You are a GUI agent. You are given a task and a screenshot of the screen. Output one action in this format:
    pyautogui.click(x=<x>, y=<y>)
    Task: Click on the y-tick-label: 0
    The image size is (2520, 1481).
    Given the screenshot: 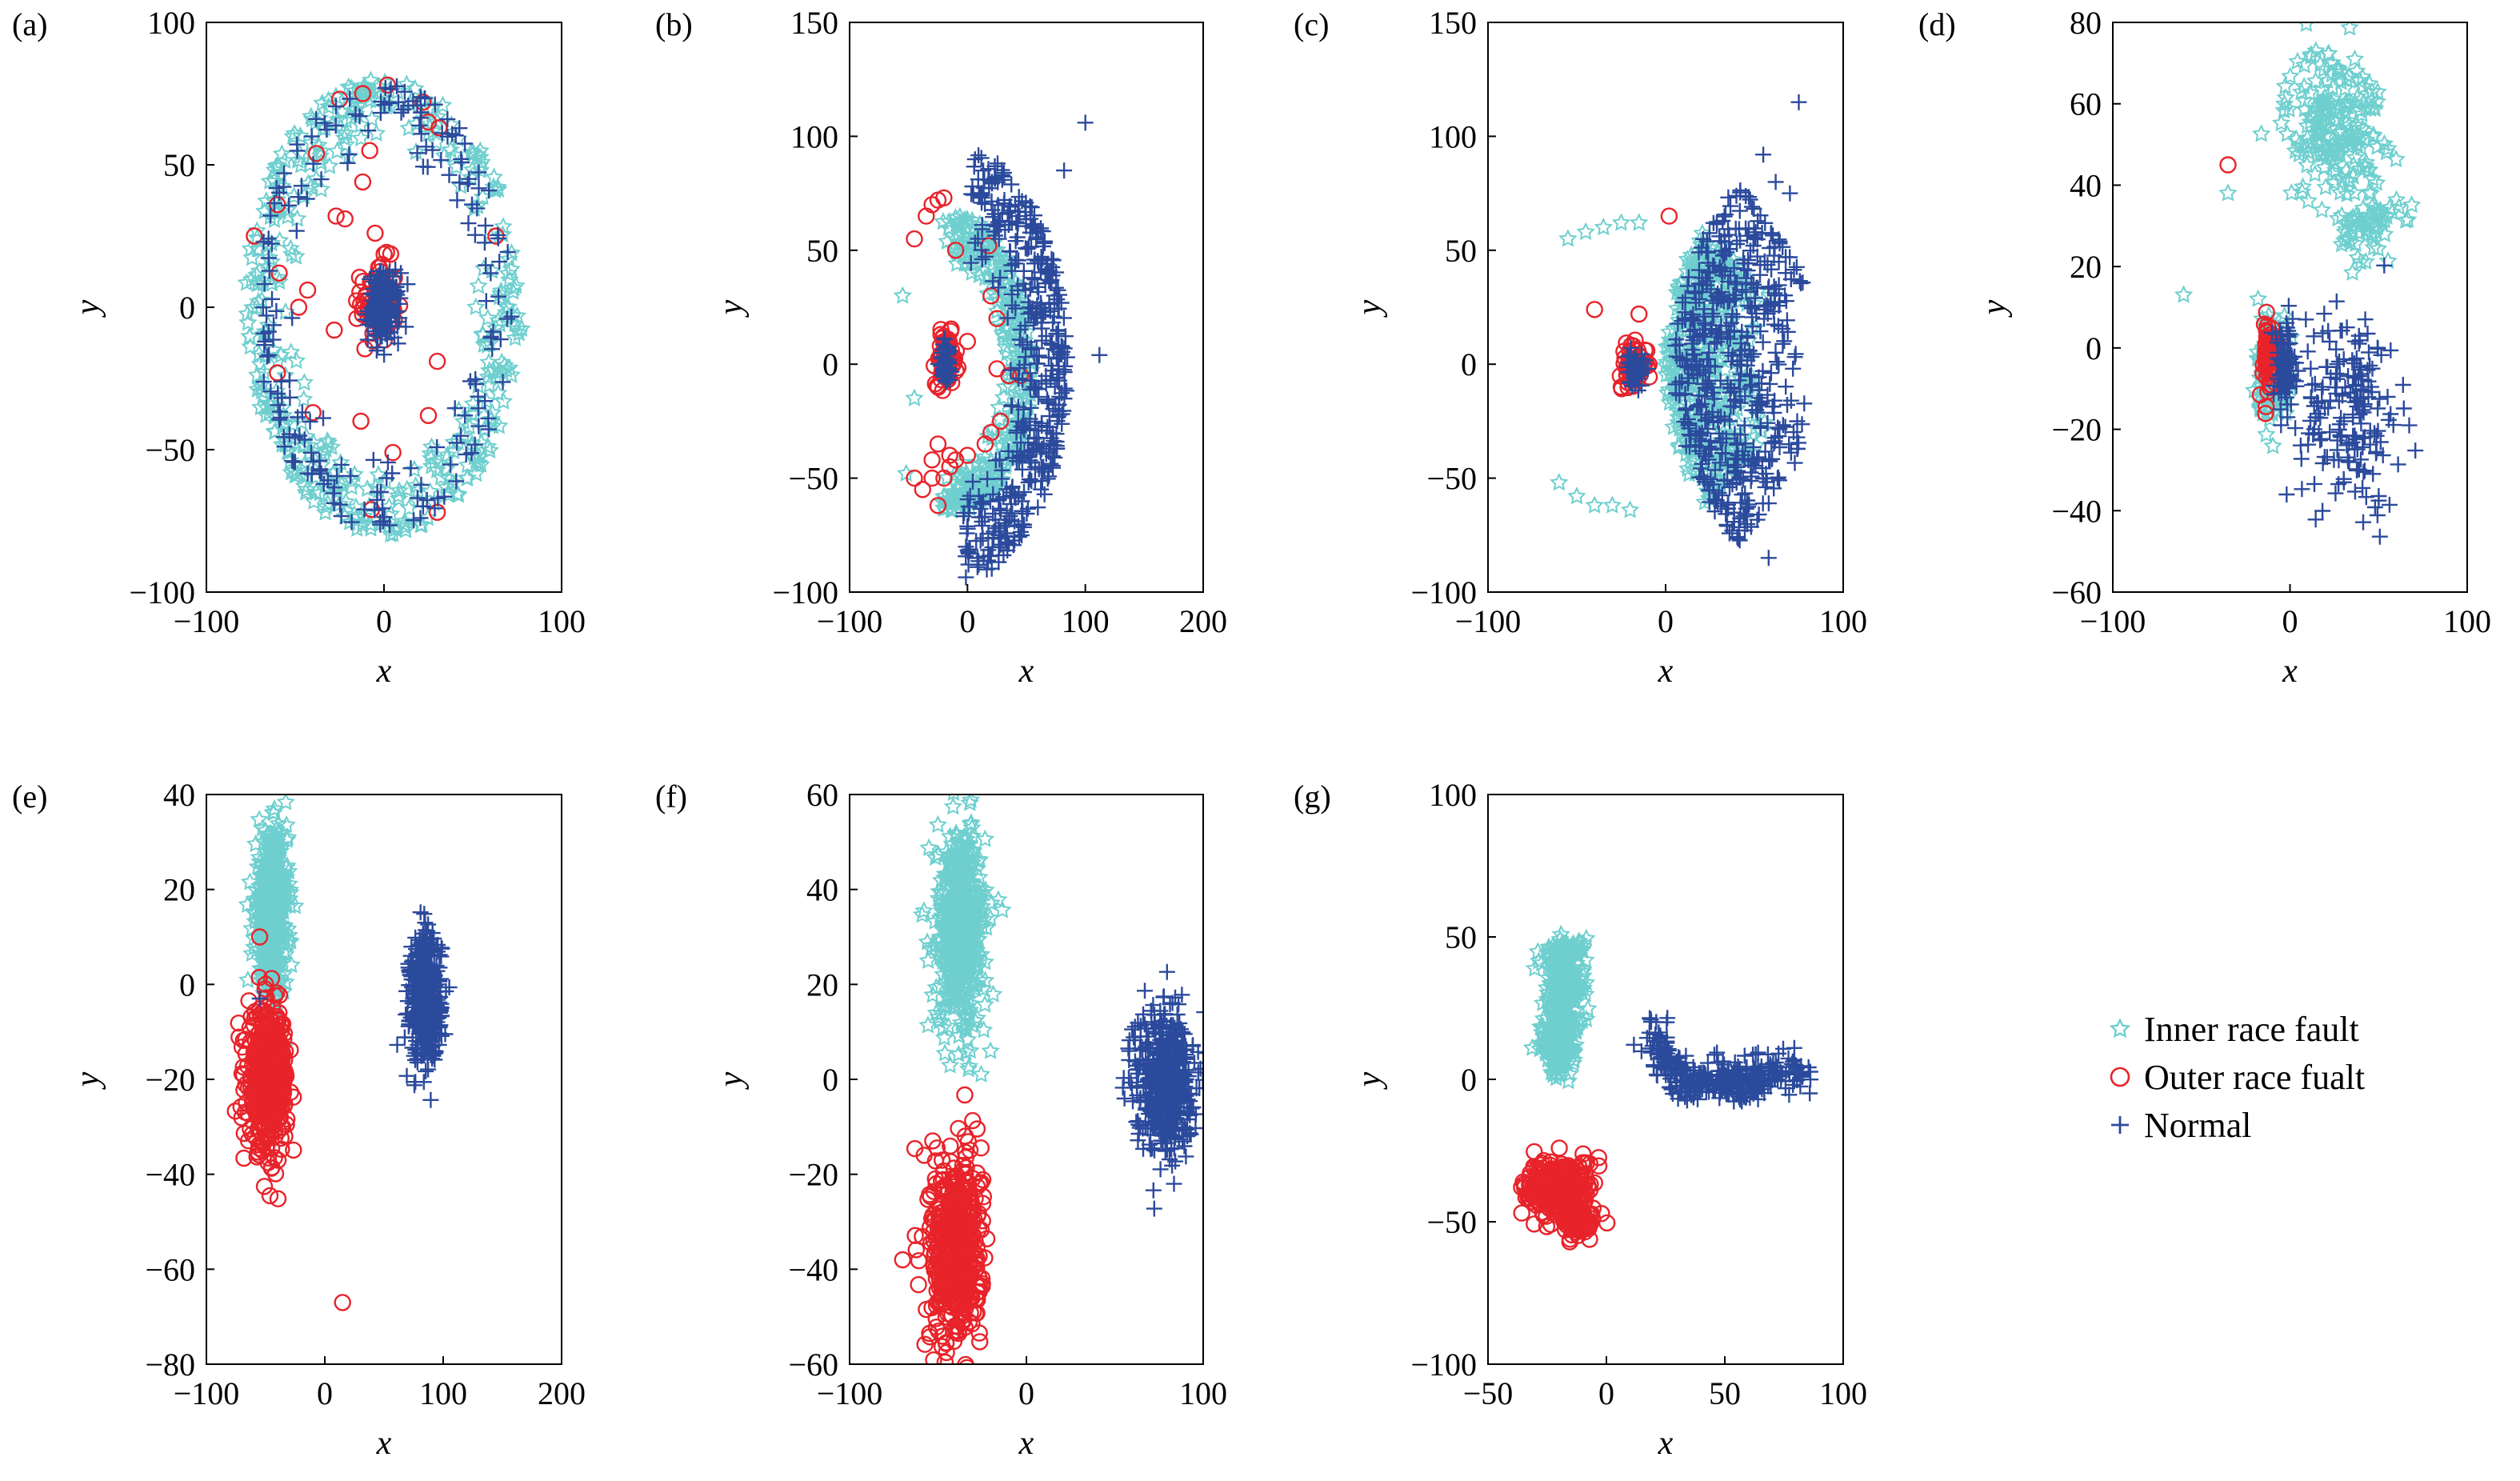 What is the action you would take?
    pyautogui.click(x=187, y=308)
    